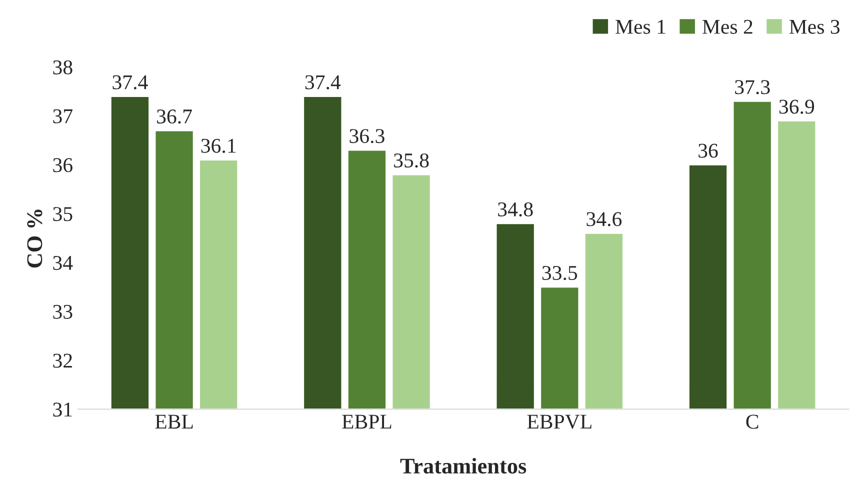  I want to click on y-tick-label: 32, so click(62, 361).